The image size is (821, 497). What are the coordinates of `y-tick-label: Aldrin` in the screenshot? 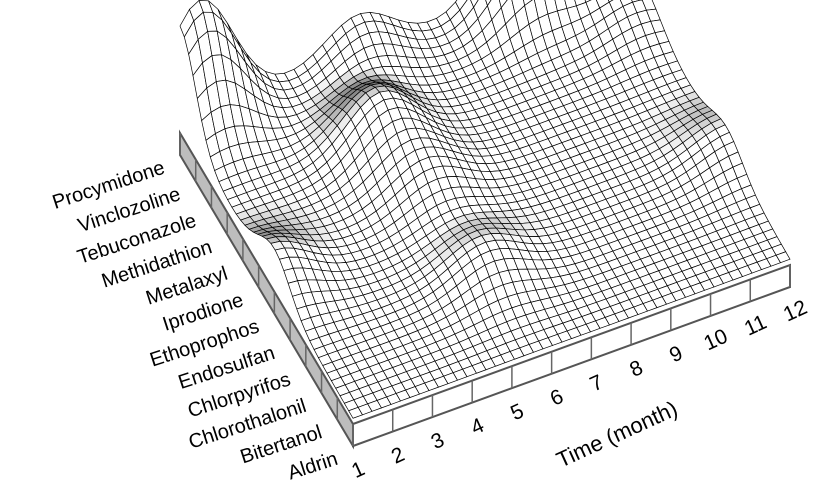 It's located at (312, 466).